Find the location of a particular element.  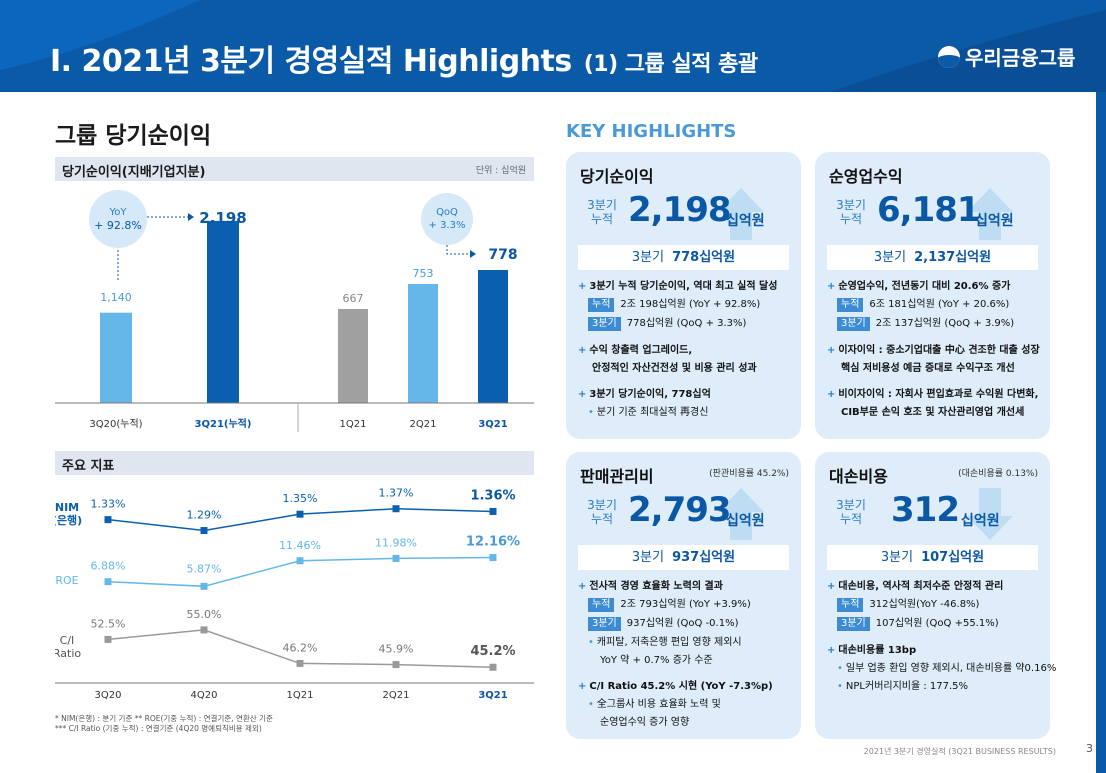

card-line: + 이자이익 : 중소기업대출 中心 견조한 대출 성장 is located at coordinates (933, 350).